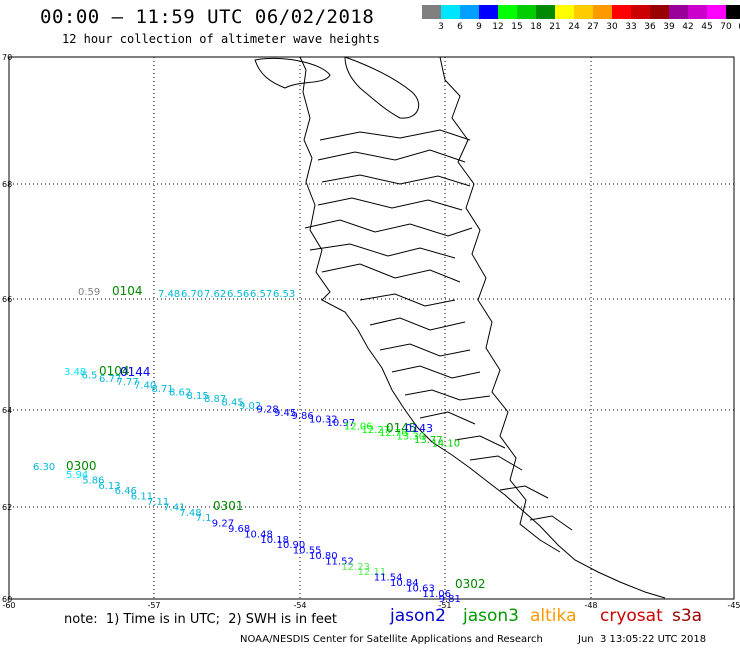 The height and width of the screenshot is (650, 740). Describe the element at coordinates (372, 572) in the screenshot. I see `swh-value: 12.11` at that location.